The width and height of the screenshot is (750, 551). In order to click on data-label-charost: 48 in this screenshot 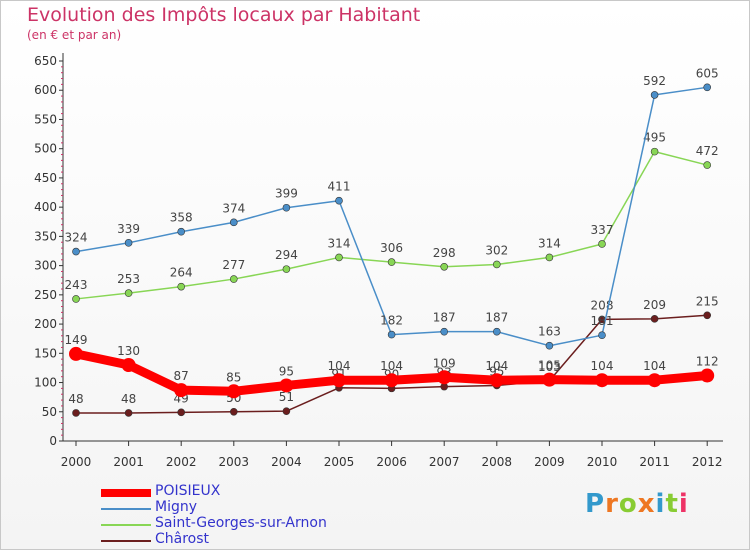, I will do `click(128, 399)`.